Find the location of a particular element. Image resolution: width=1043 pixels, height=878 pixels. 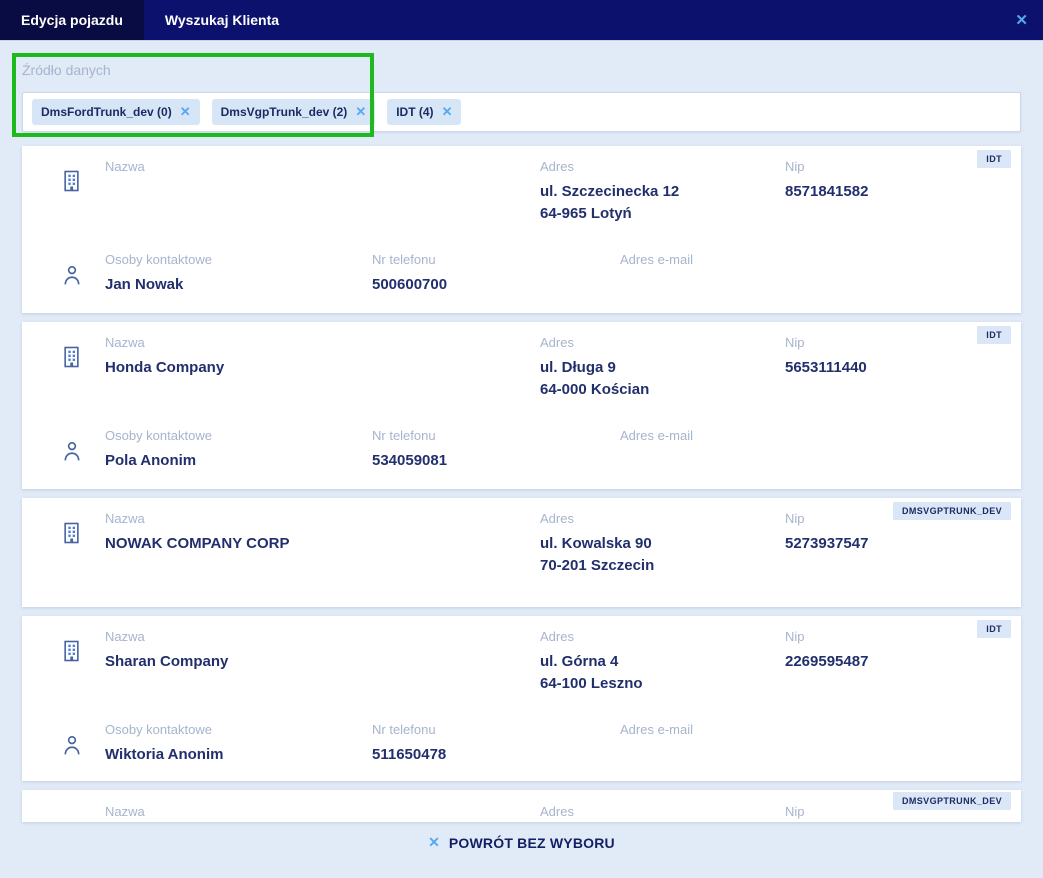

contacts-field: Osoby kontaktowe Pola Anonim is located at coordinates (238, 450).